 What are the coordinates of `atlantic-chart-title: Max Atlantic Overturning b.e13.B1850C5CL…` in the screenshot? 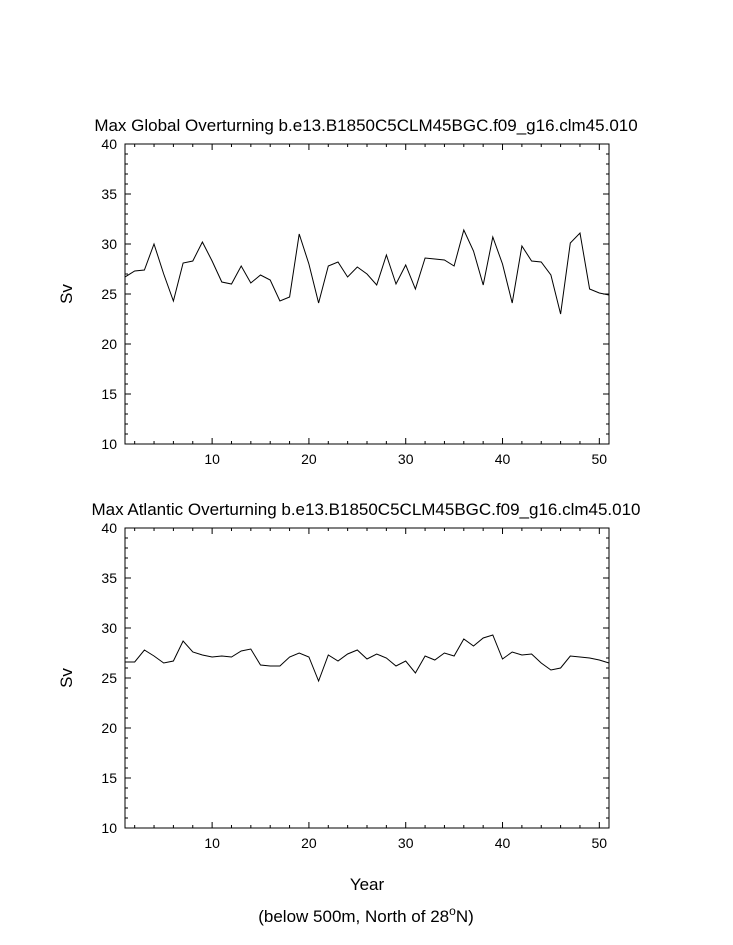 It's located at (365, 509).